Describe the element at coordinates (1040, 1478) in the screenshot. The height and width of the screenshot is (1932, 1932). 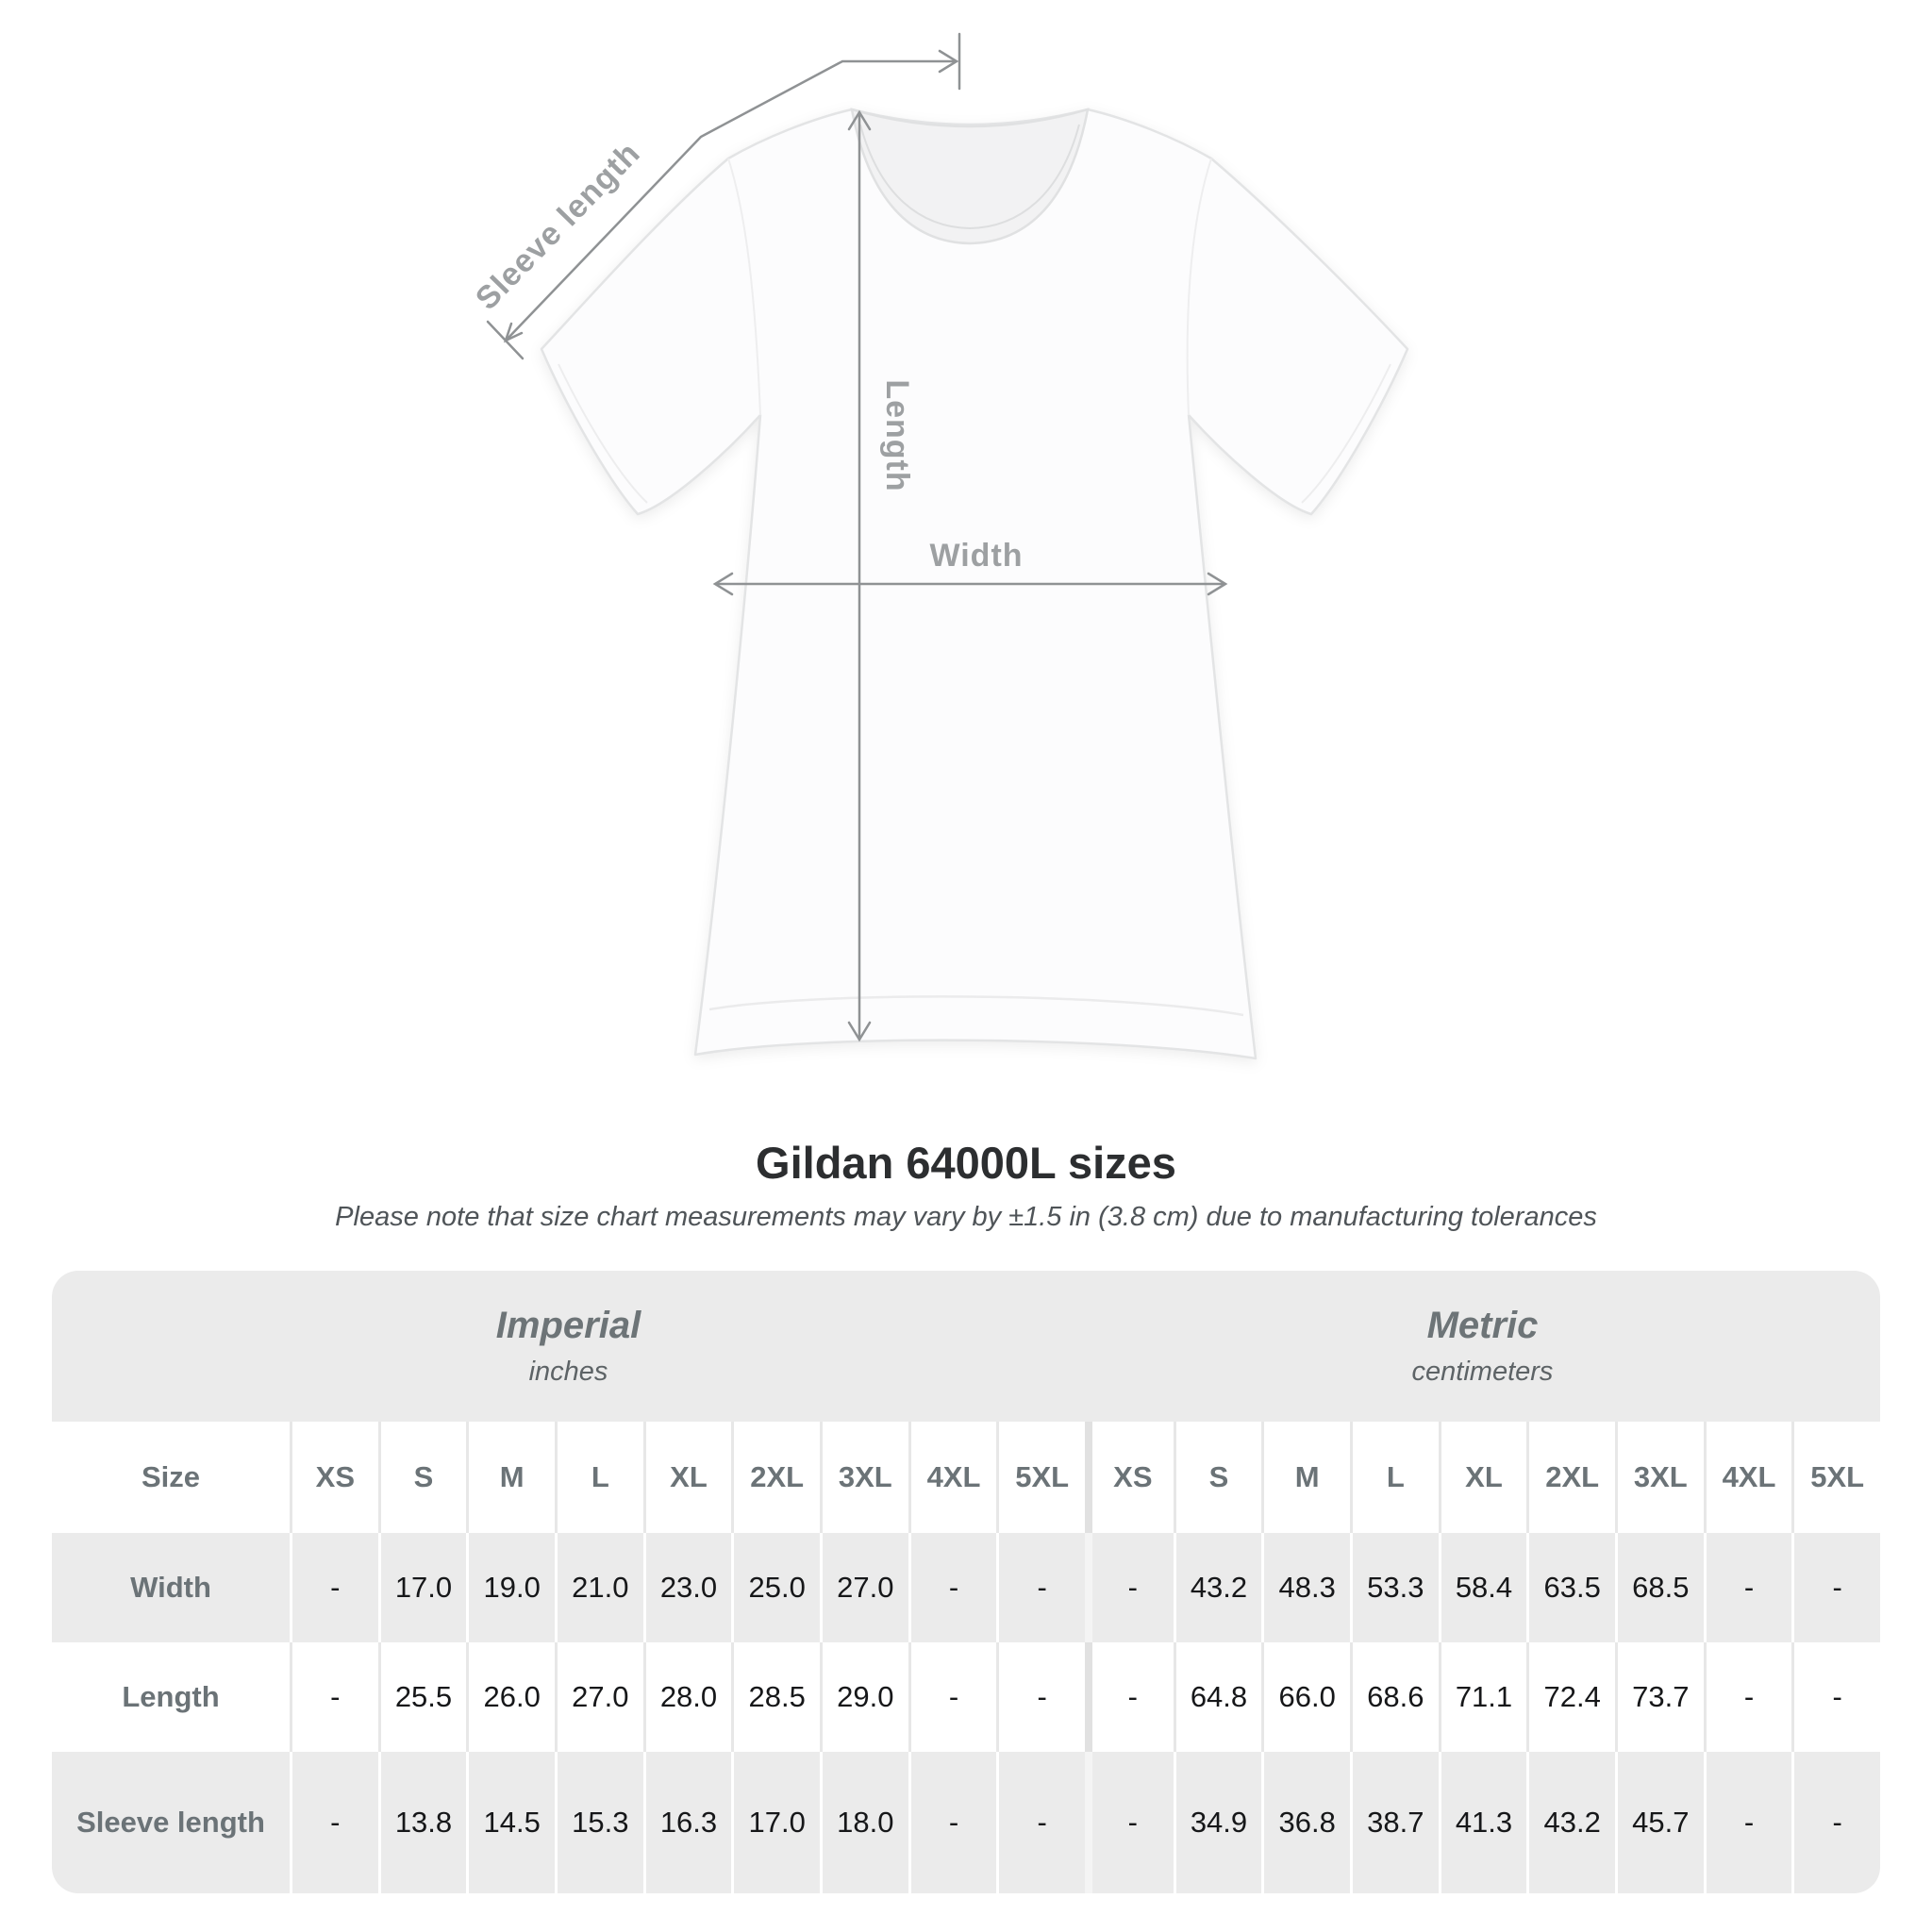
I see `col-header-imperial-5xl: 5XL` at that location.